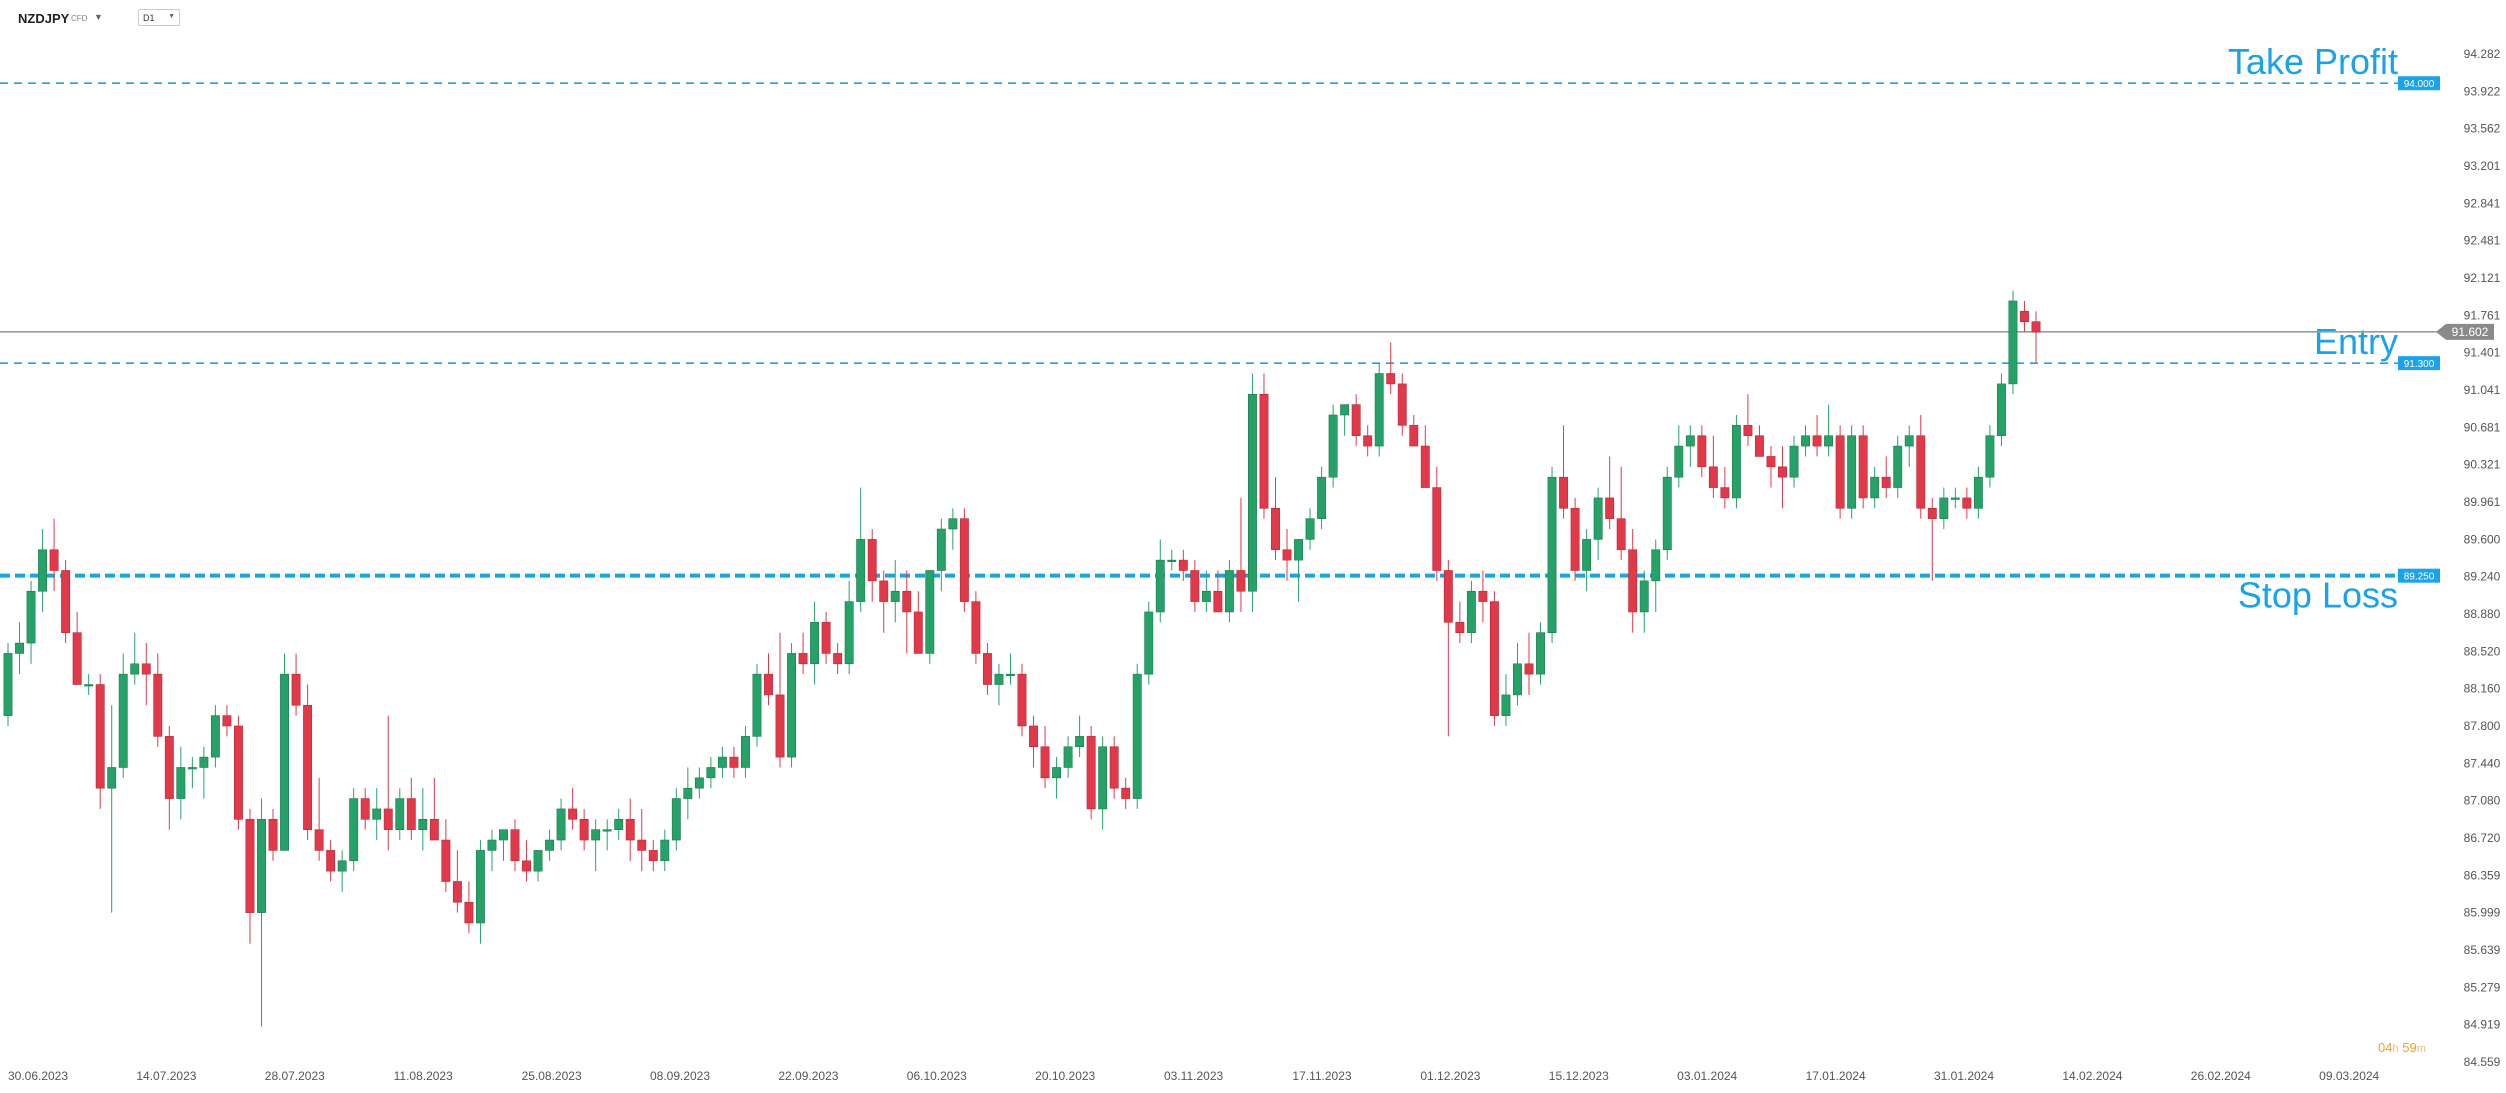 The width and height of the screenshot is (2506, 1093). What do you see at coordinates (166, 1076) in the screenshot?
I see `x-tick-label: 14.07.2023` at bounding box center [166, 1076].